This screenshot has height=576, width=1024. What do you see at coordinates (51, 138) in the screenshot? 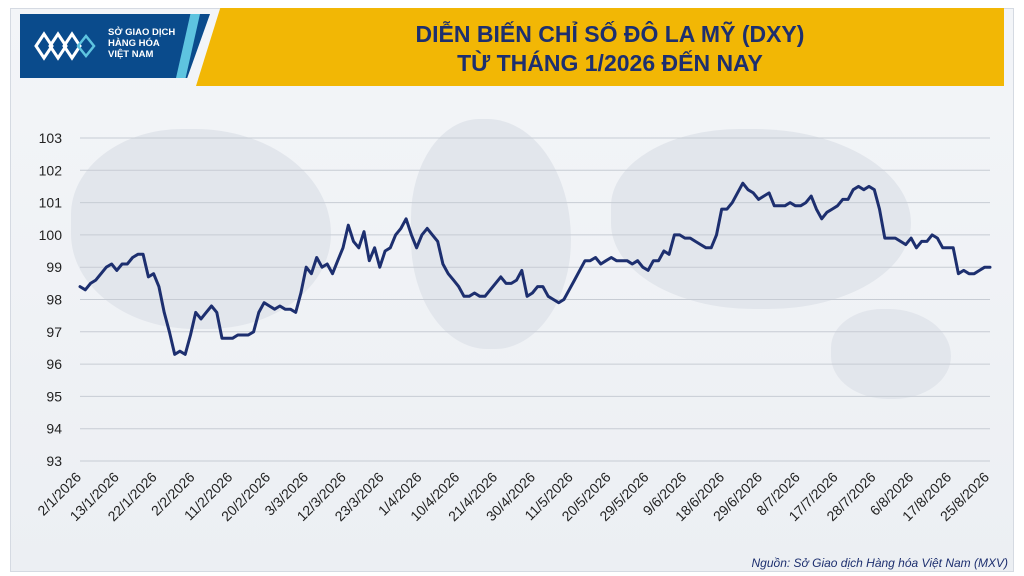
I see `y-tick-label: 103` at bounding box center [51, 138].